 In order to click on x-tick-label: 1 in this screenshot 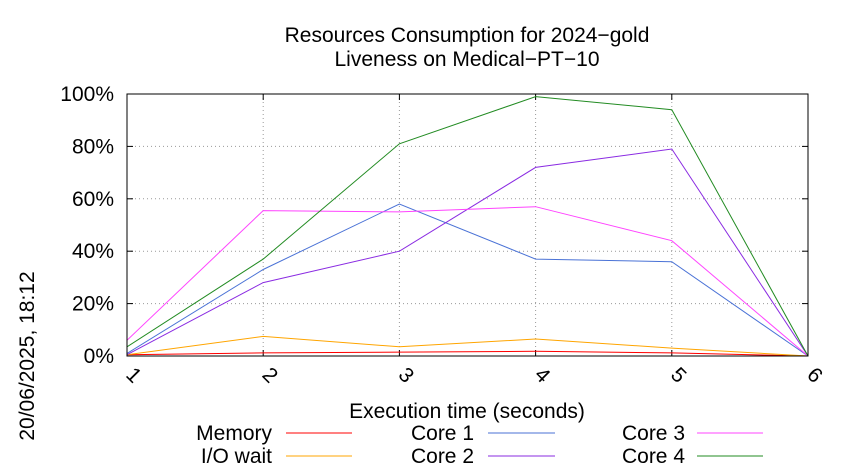, I will do `click(133, 375)`.